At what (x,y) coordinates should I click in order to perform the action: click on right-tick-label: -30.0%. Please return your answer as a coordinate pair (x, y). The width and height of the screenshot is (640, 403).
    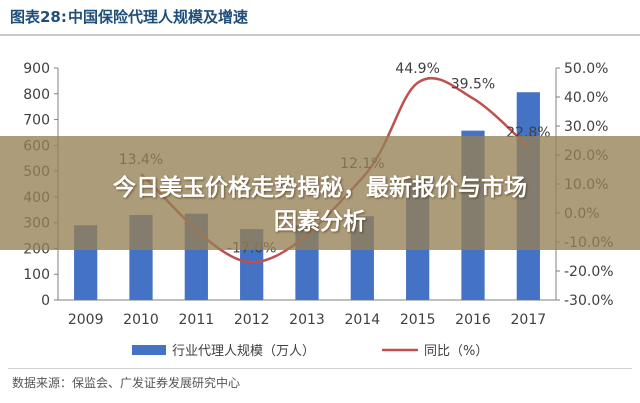
    Looking at the image, I should click on (589, 301).